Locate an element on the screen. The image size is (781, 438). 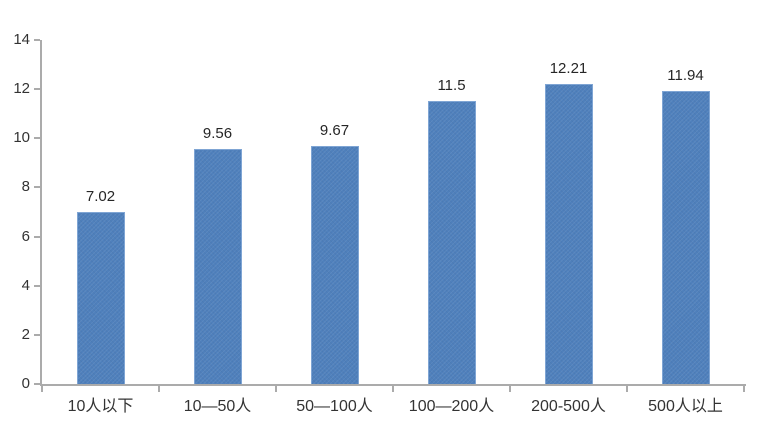
bar-cell: 9.67 is located at coordinates (334, 212).